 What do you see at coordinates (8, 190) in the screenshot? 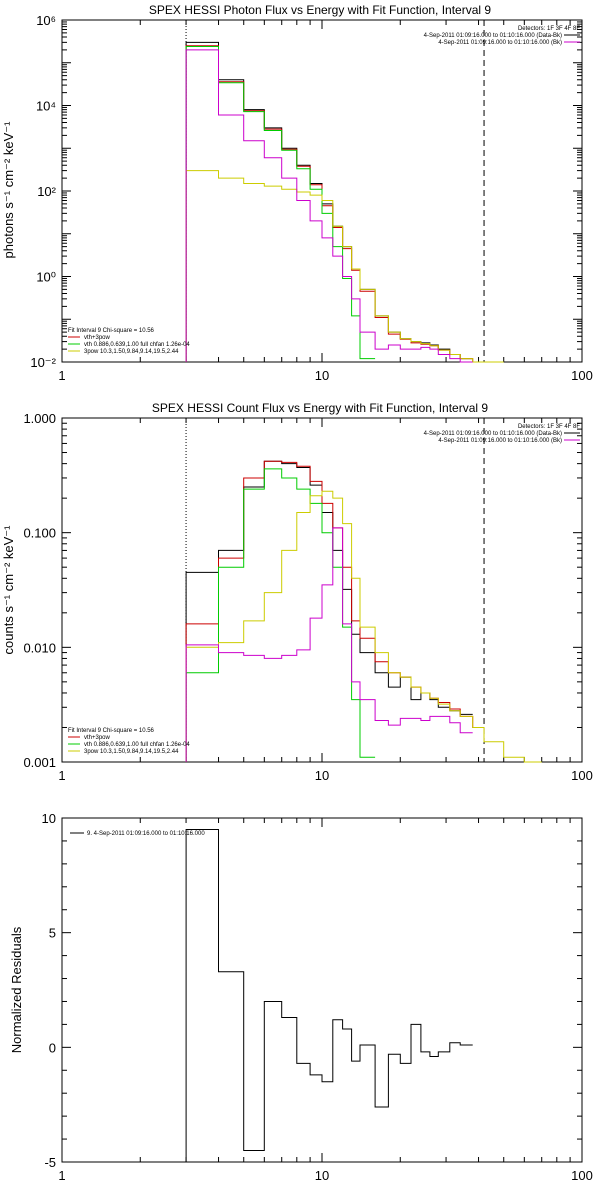
I see `panel1-ylabel: photons s⁻¹ cm⁻² keV⁻¹` at bounding box center [8, 190].